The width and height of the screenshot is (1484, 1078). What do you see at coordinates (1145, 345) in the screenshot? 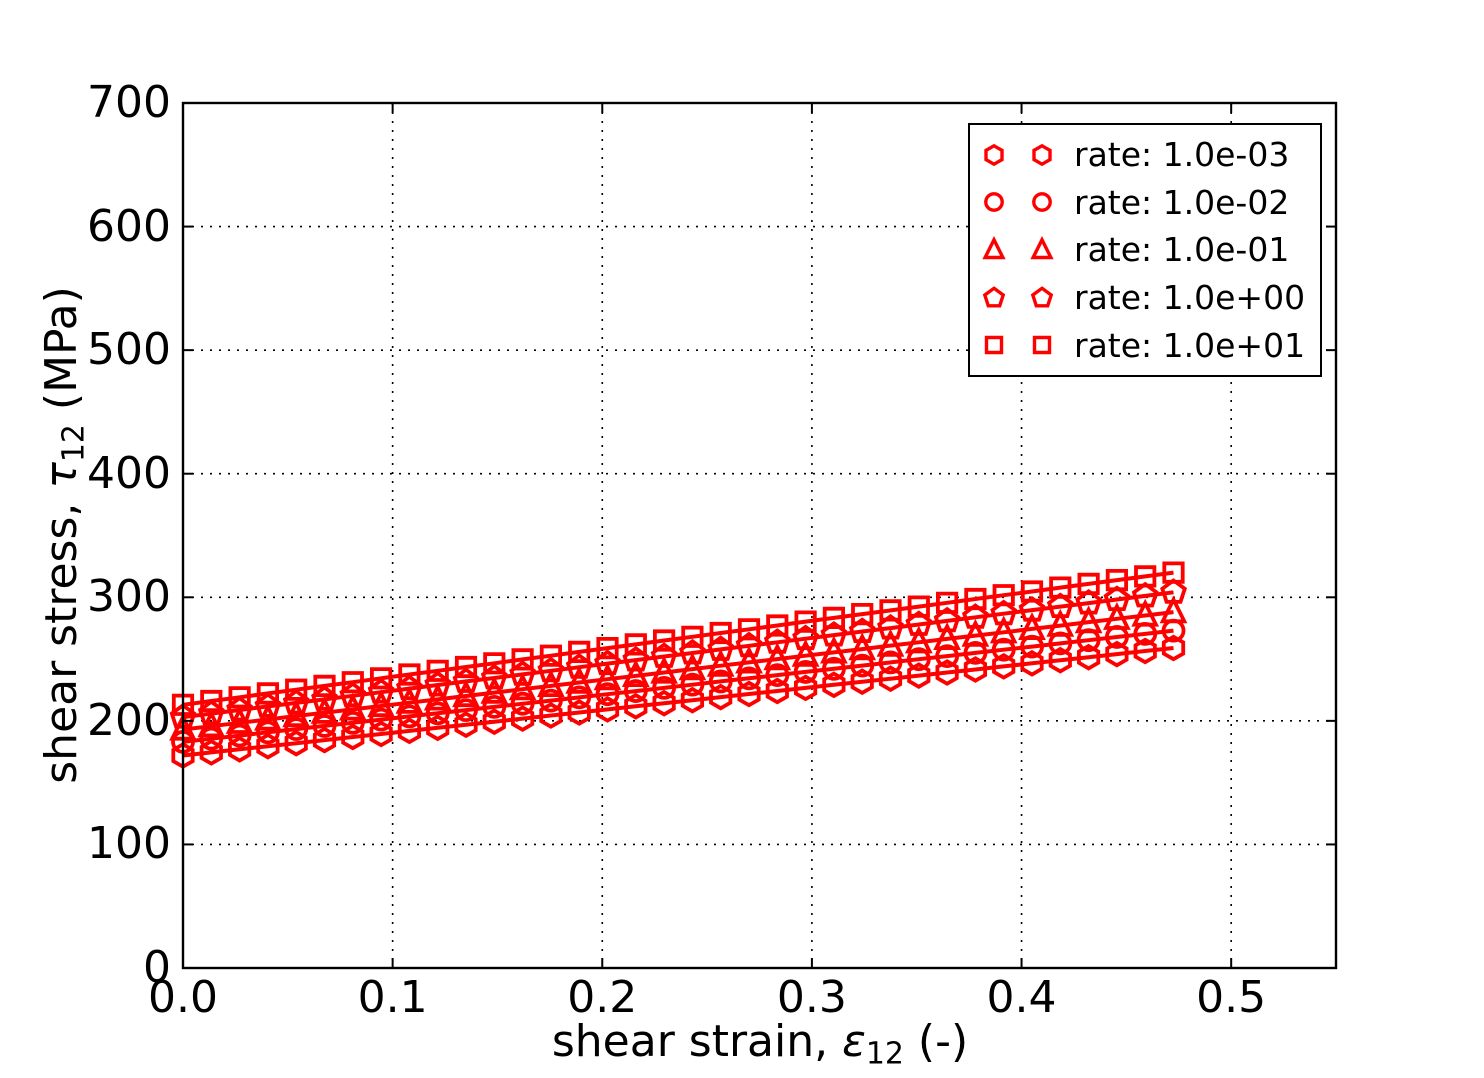
I see `legend-row: rate: 1.0e+01` at bounding box center [1145, 345].